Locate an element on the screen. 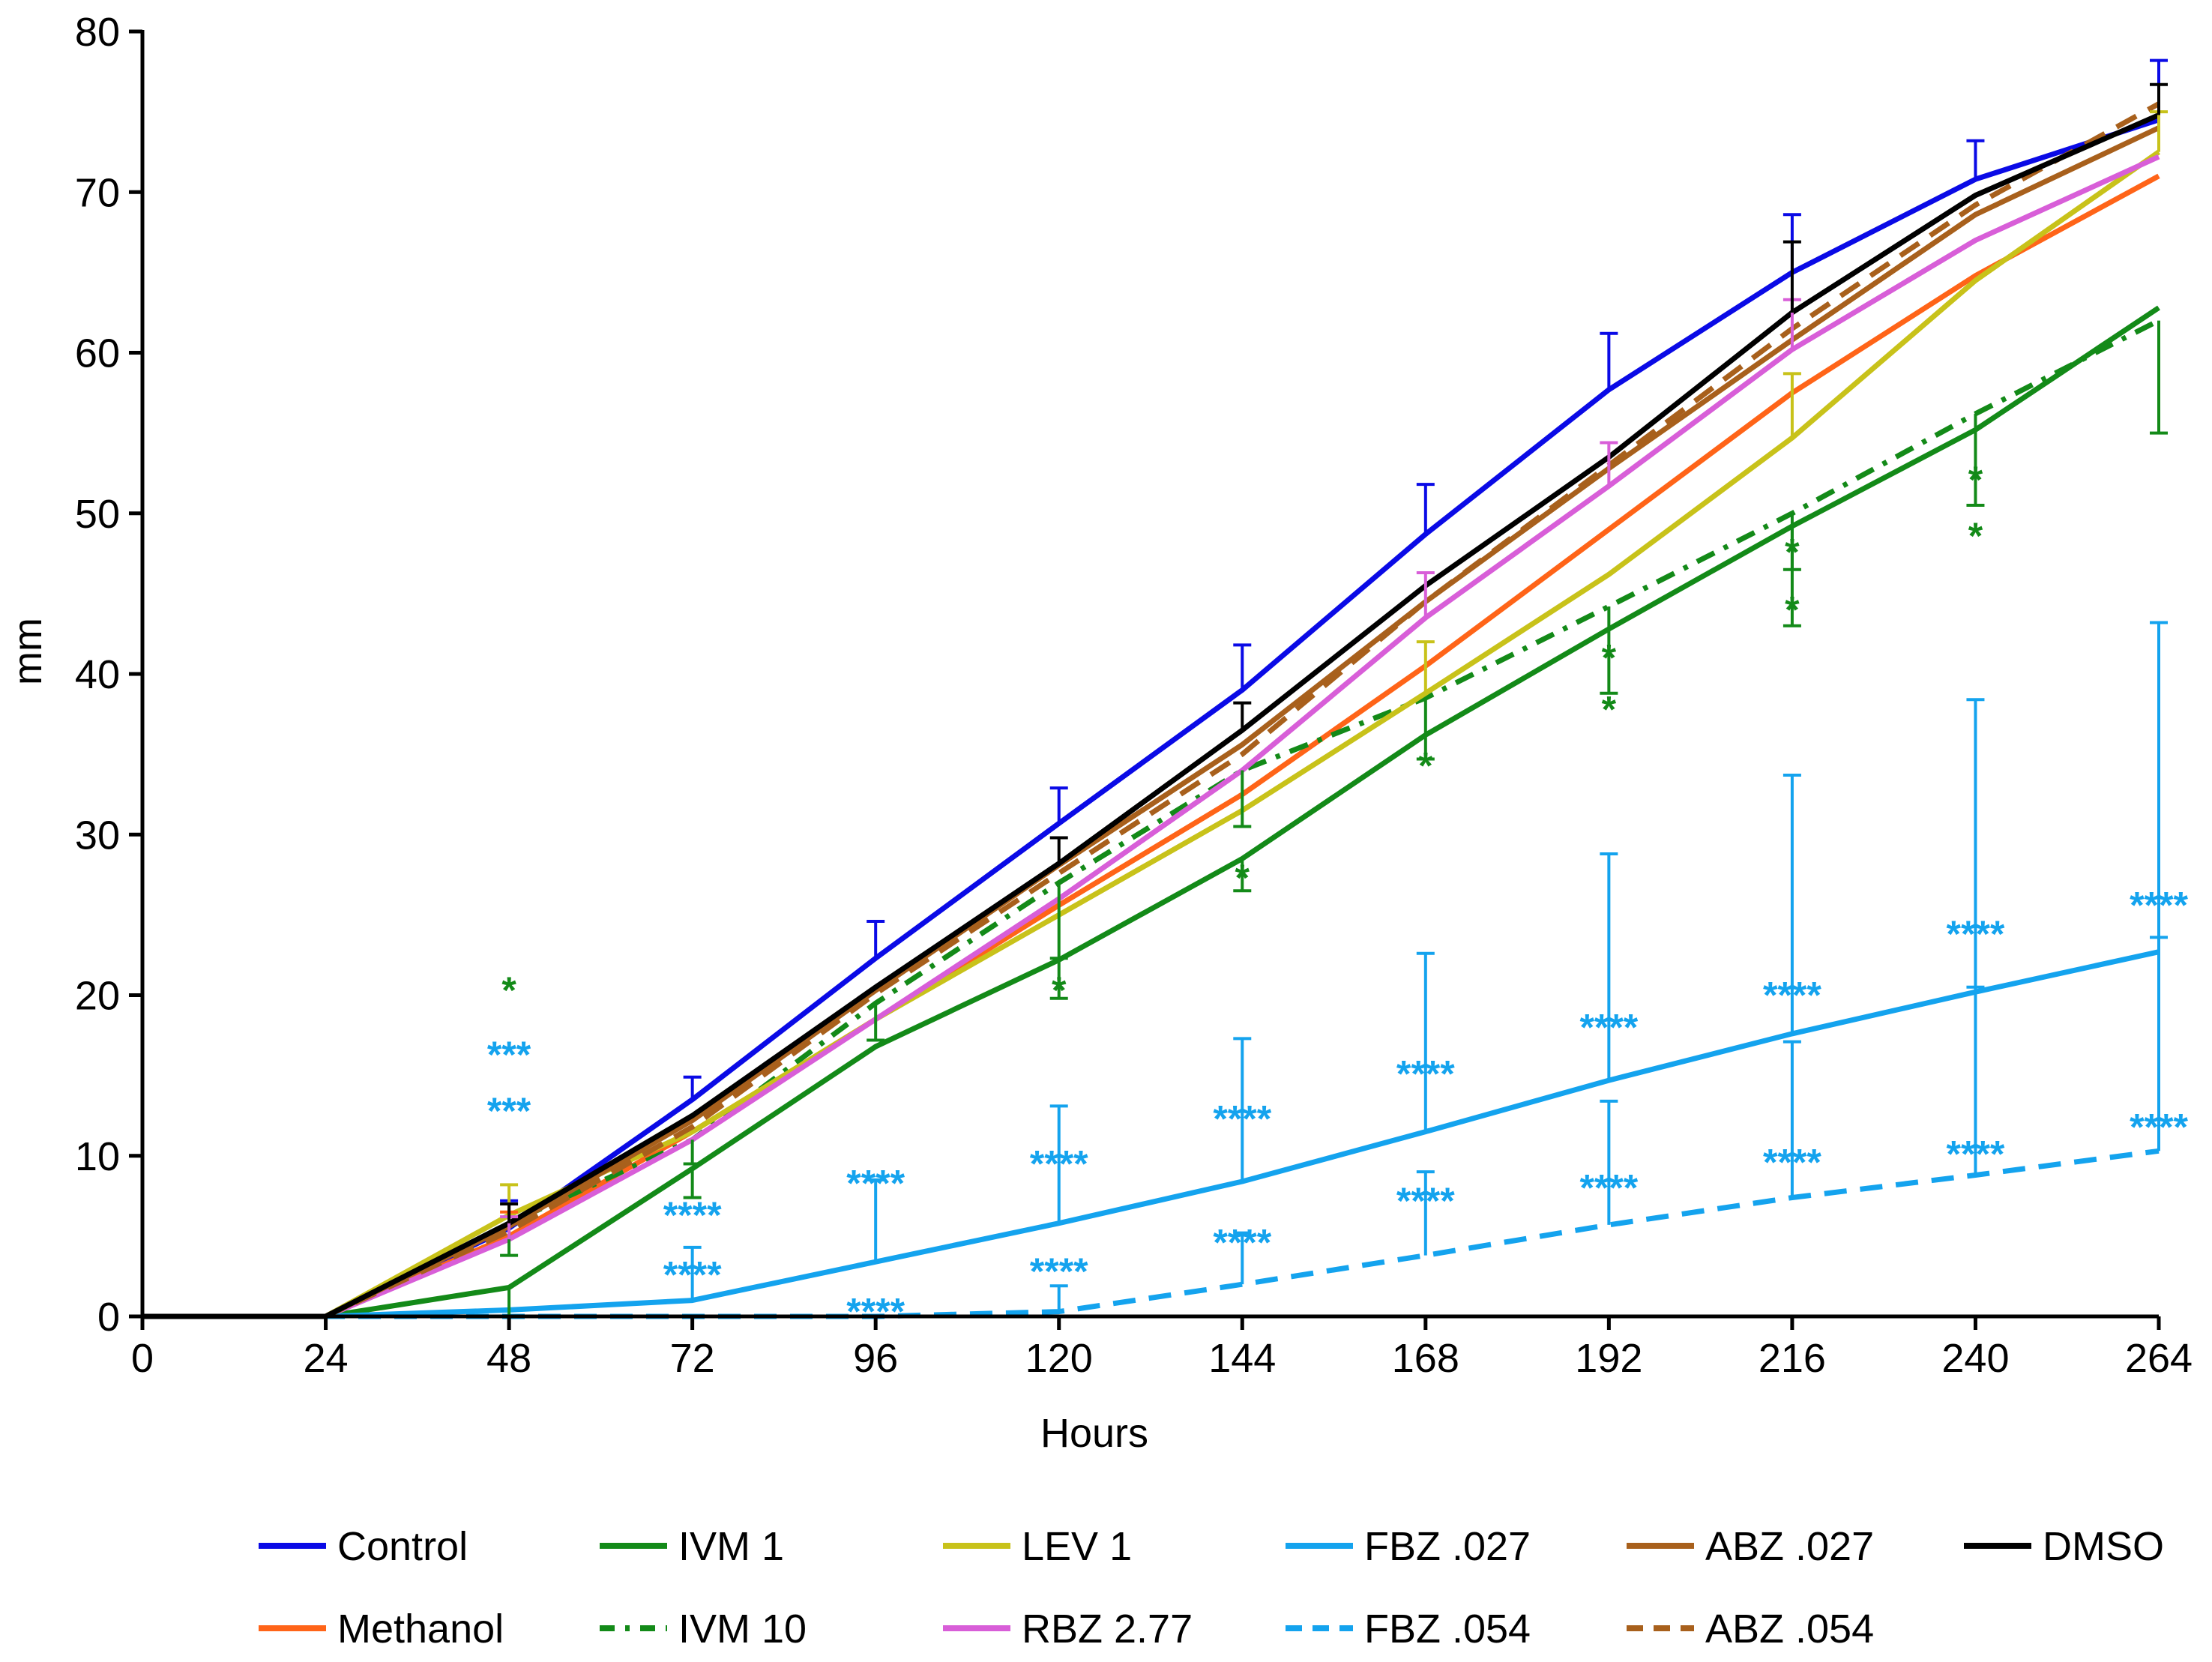  legend-label: ABZ .027 is located at coordinates (1789, 1547).